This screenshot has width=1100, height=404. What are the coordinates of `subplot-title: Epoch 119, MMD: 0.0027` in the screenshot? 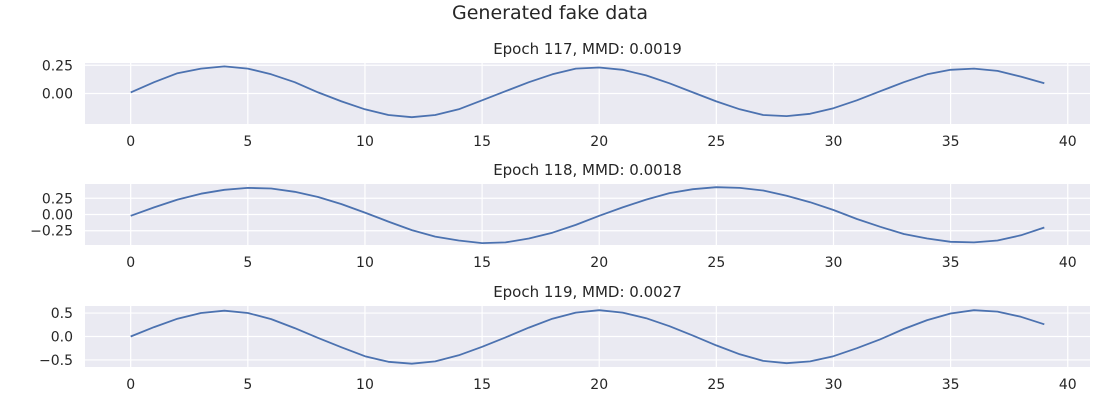 It's located at (587, 292).